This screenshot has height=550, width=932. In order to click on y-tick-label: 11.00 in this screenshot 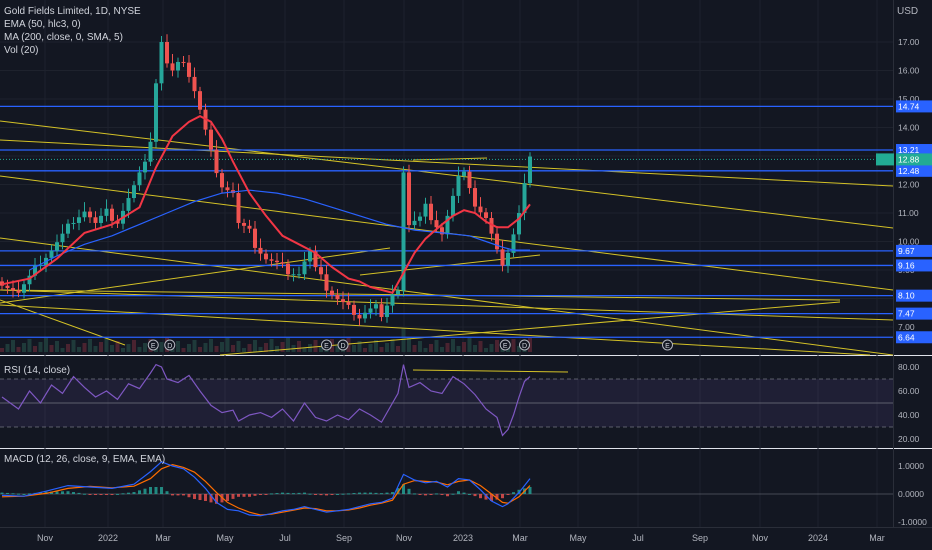, I will do `click(908, 213)`.